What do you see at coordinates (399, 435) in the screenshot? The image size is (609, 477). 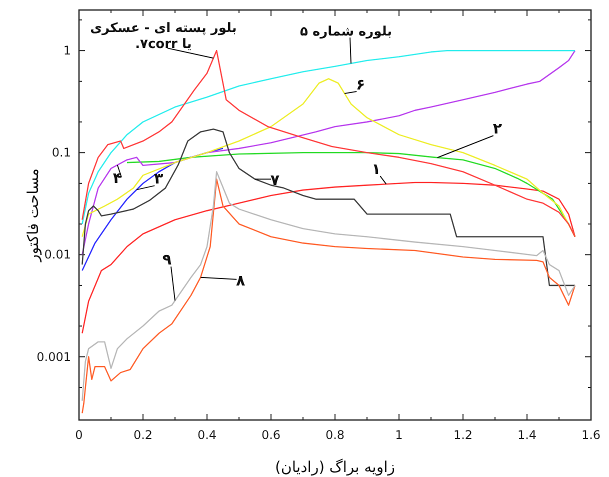 I see `x-tick-label: 1` at bounding box center [399, 435].